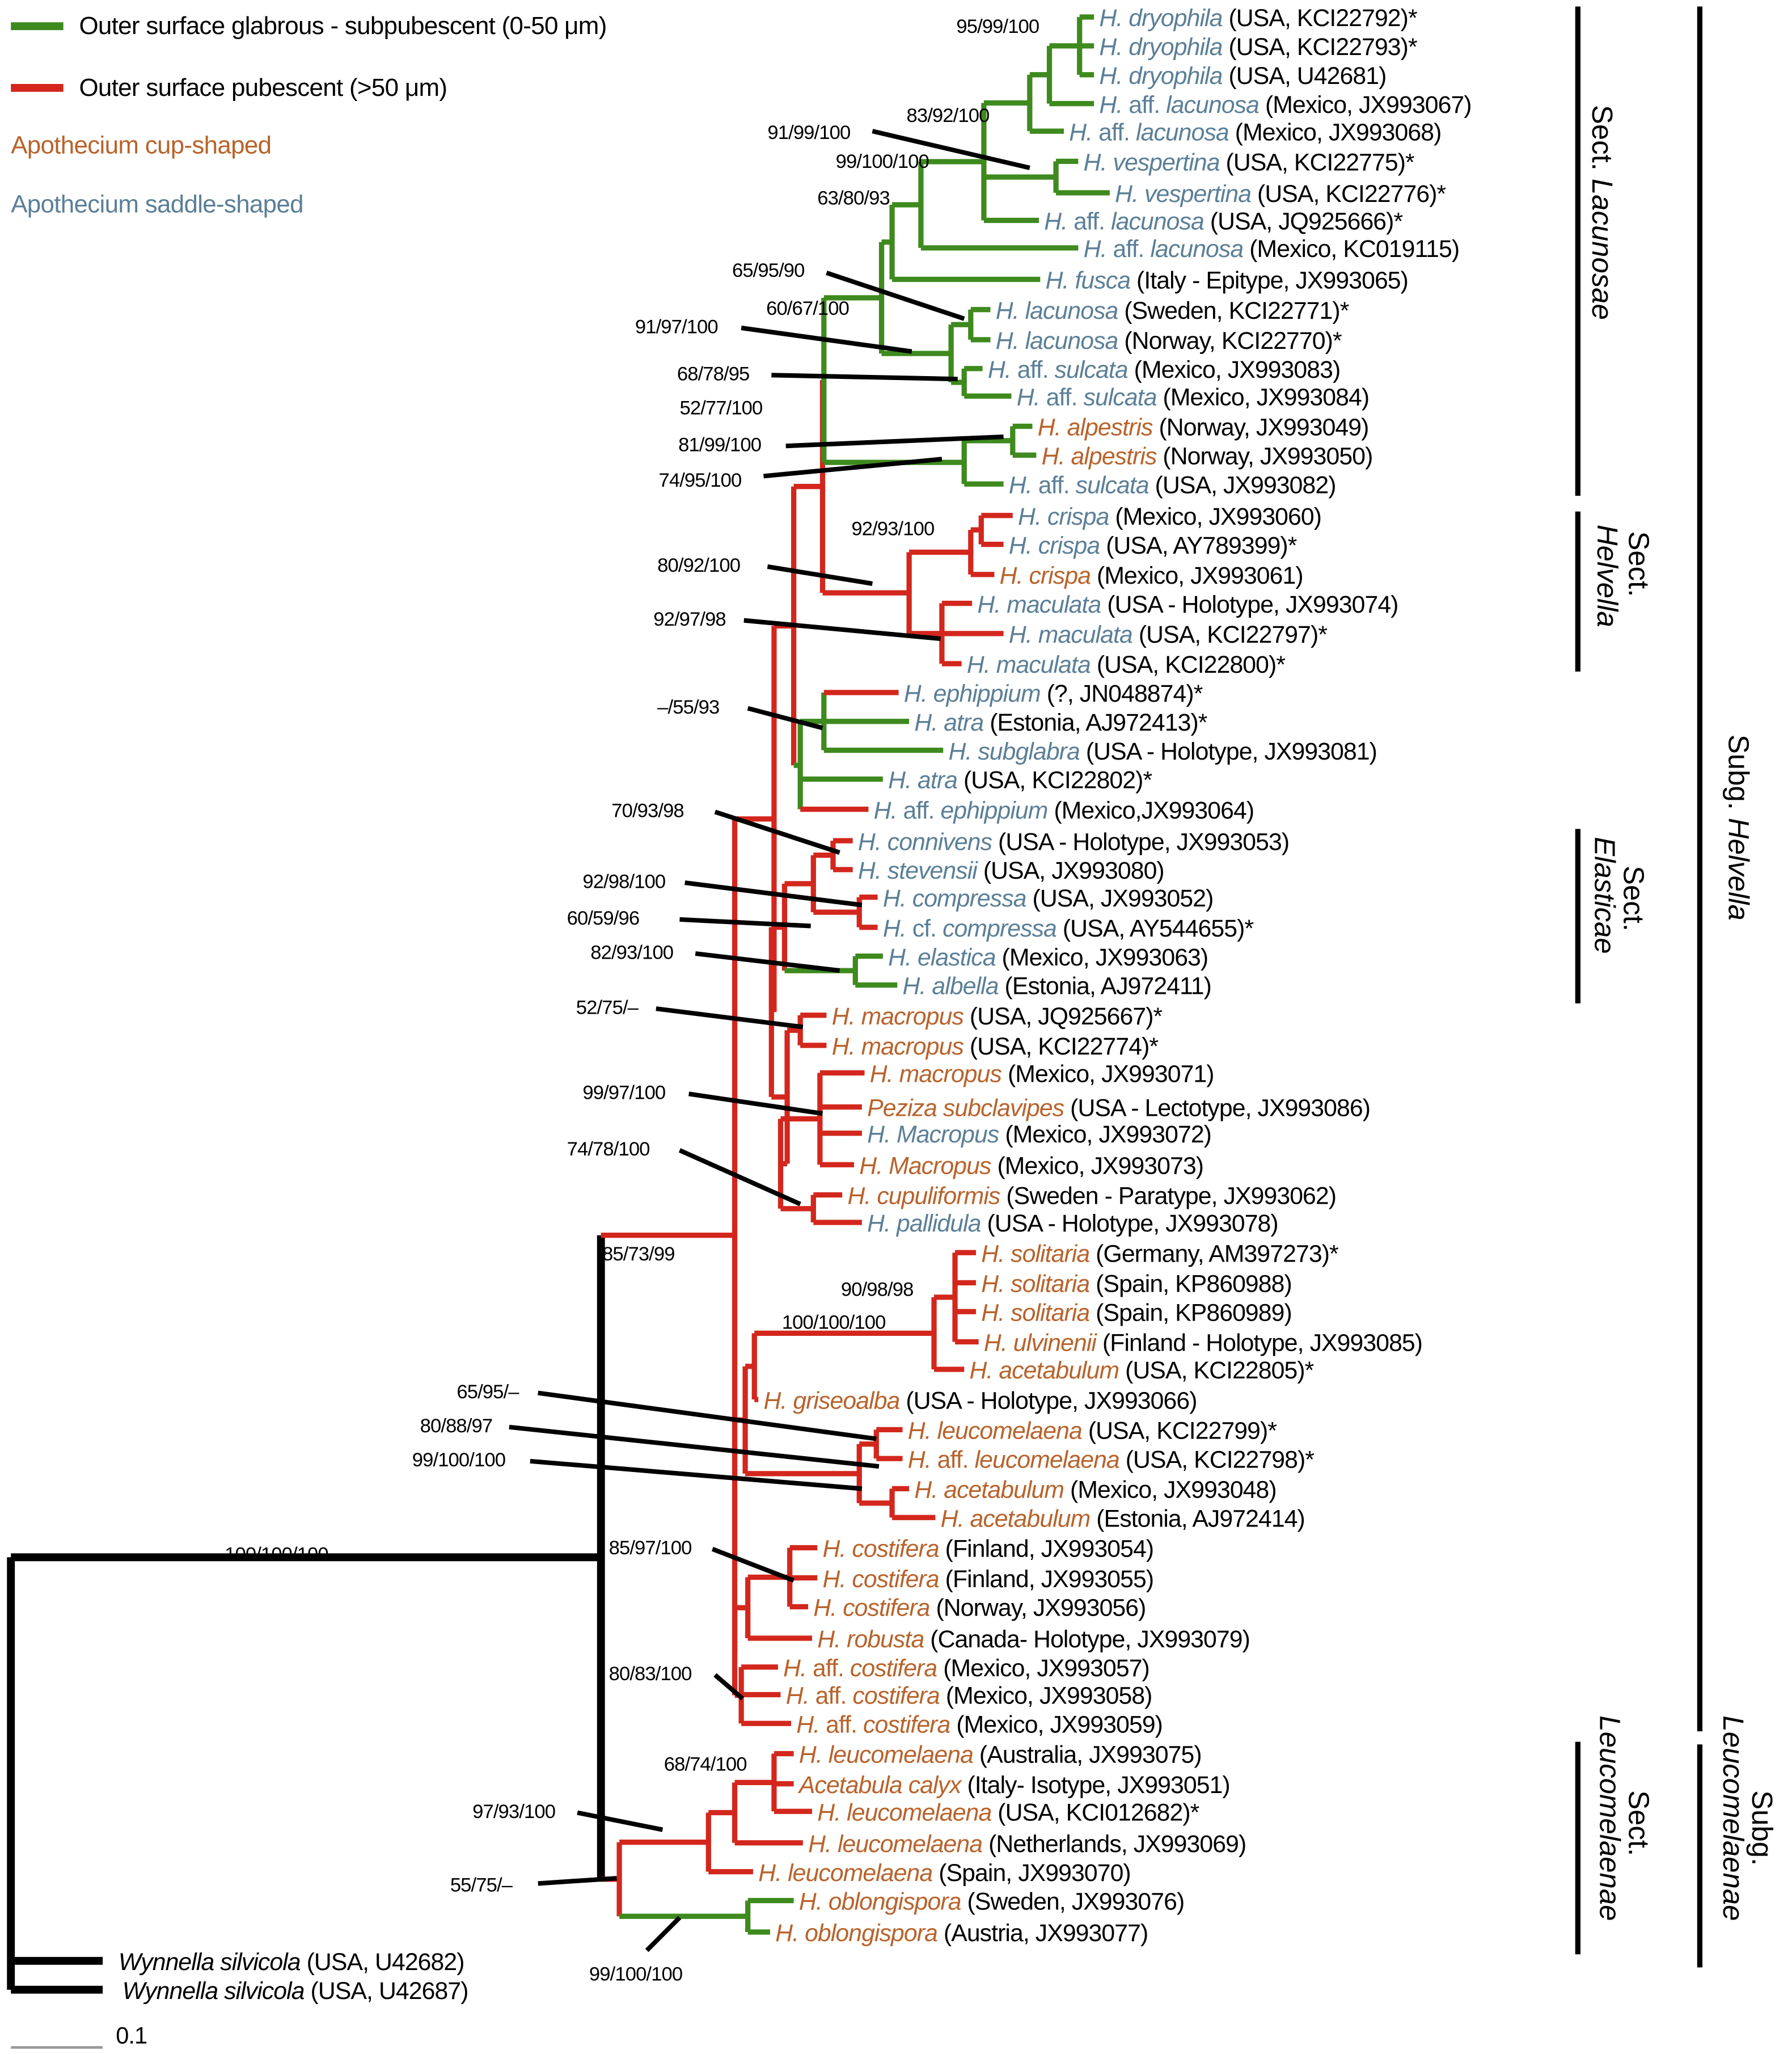  I want to click on support-value: 91/97/100, so click(676, 327).